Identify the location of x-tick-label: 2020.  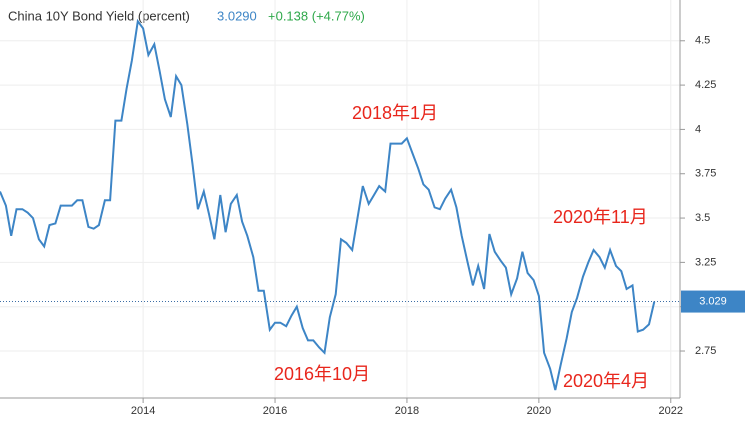
(539, 411).